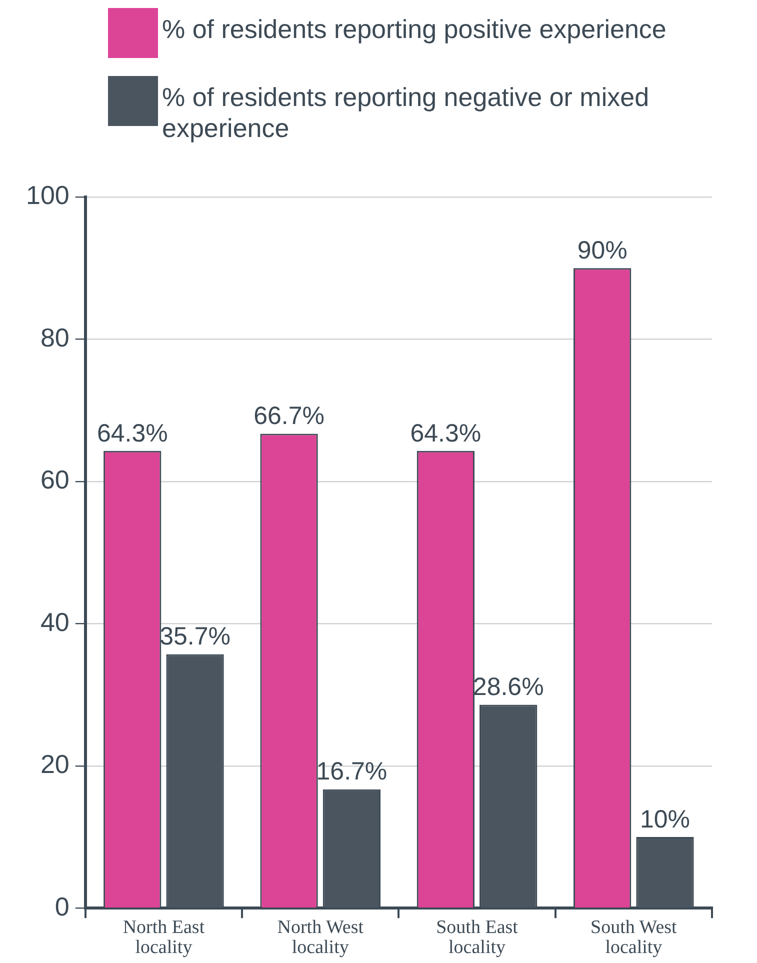 The height and width of the screenshot is (963, 757). Describe the element at coordinates (602, 250) in the screenshot. I see `data-label: 90%` at that location.